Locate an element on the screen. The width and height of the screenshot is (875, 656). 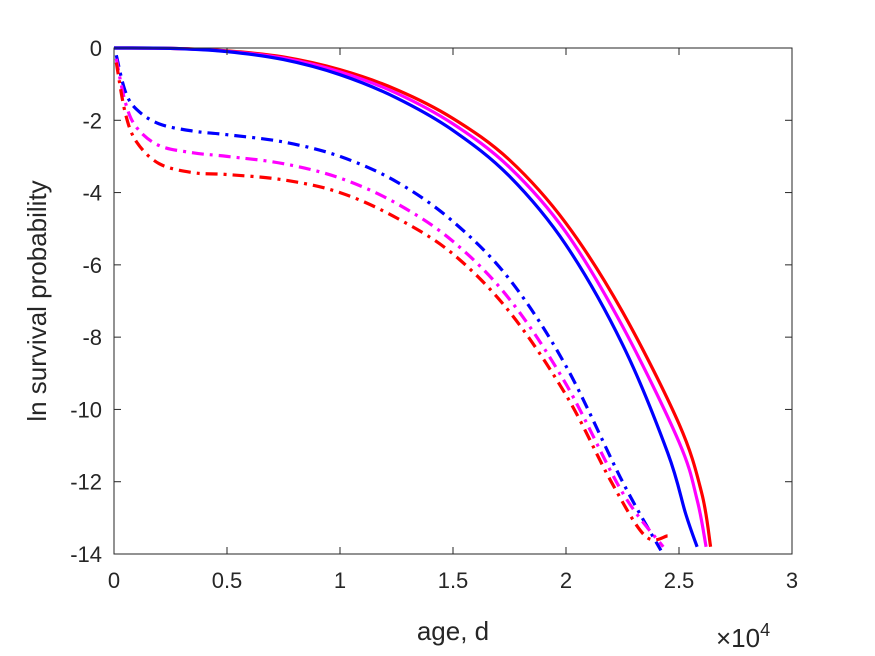
y-tick-label: 0 is located at coordinates (96, 48).